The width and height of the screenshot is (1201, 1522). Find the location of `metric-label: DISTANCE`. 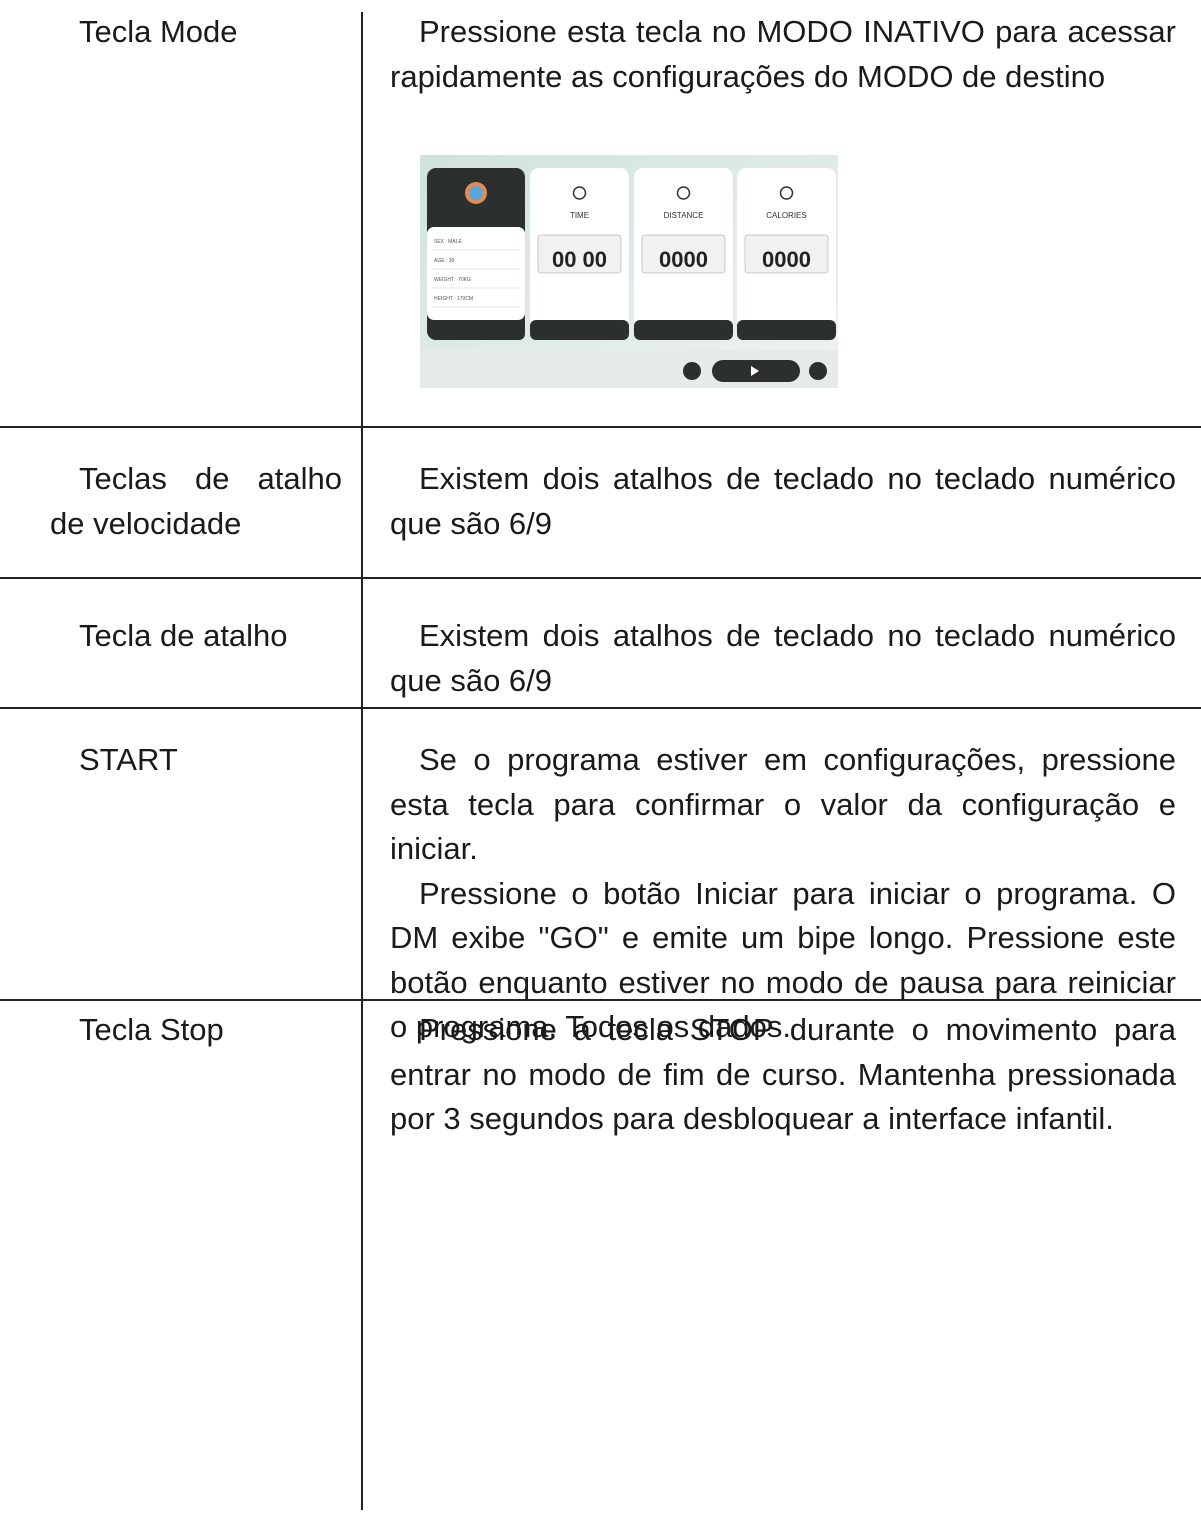

metric-label: DISTANCE is located at coordinates (684, 215).